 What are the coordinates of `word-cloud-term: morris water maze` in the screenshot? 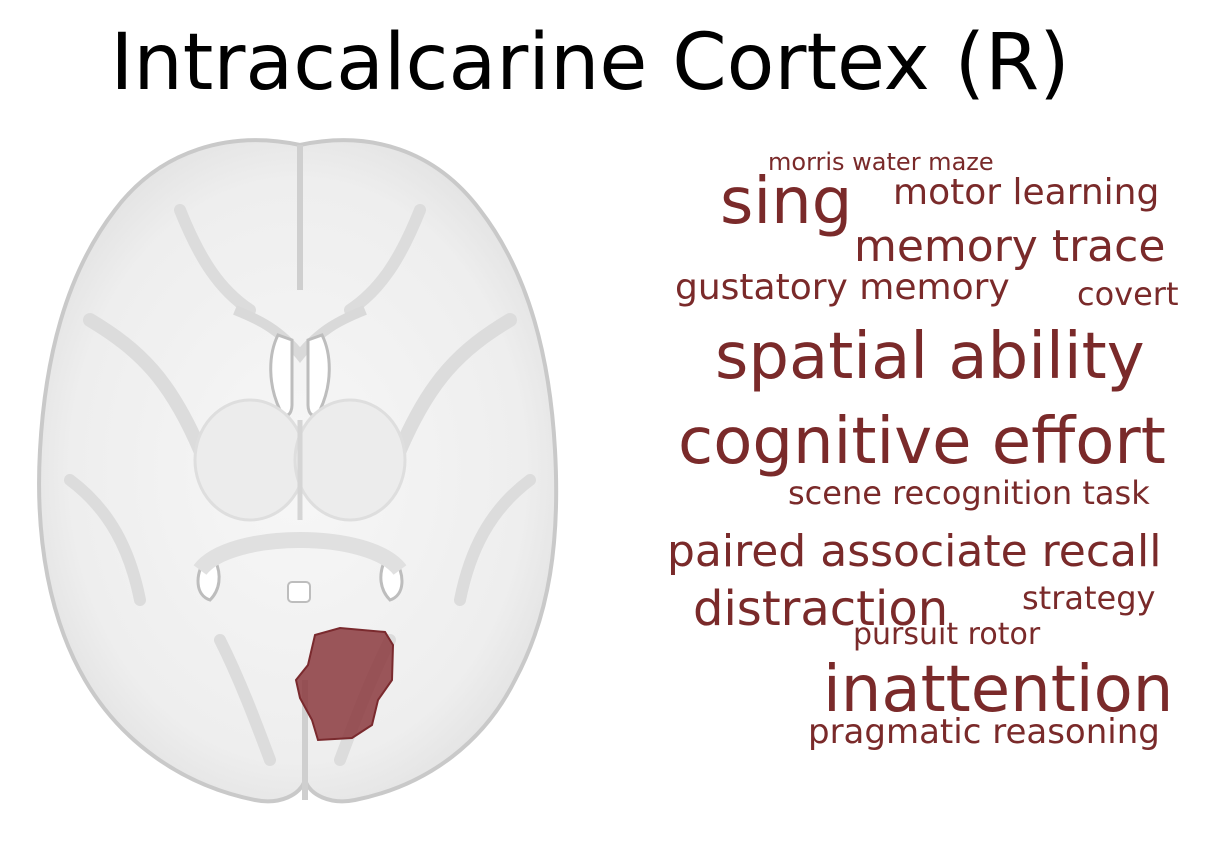 It's located at (881, 162).